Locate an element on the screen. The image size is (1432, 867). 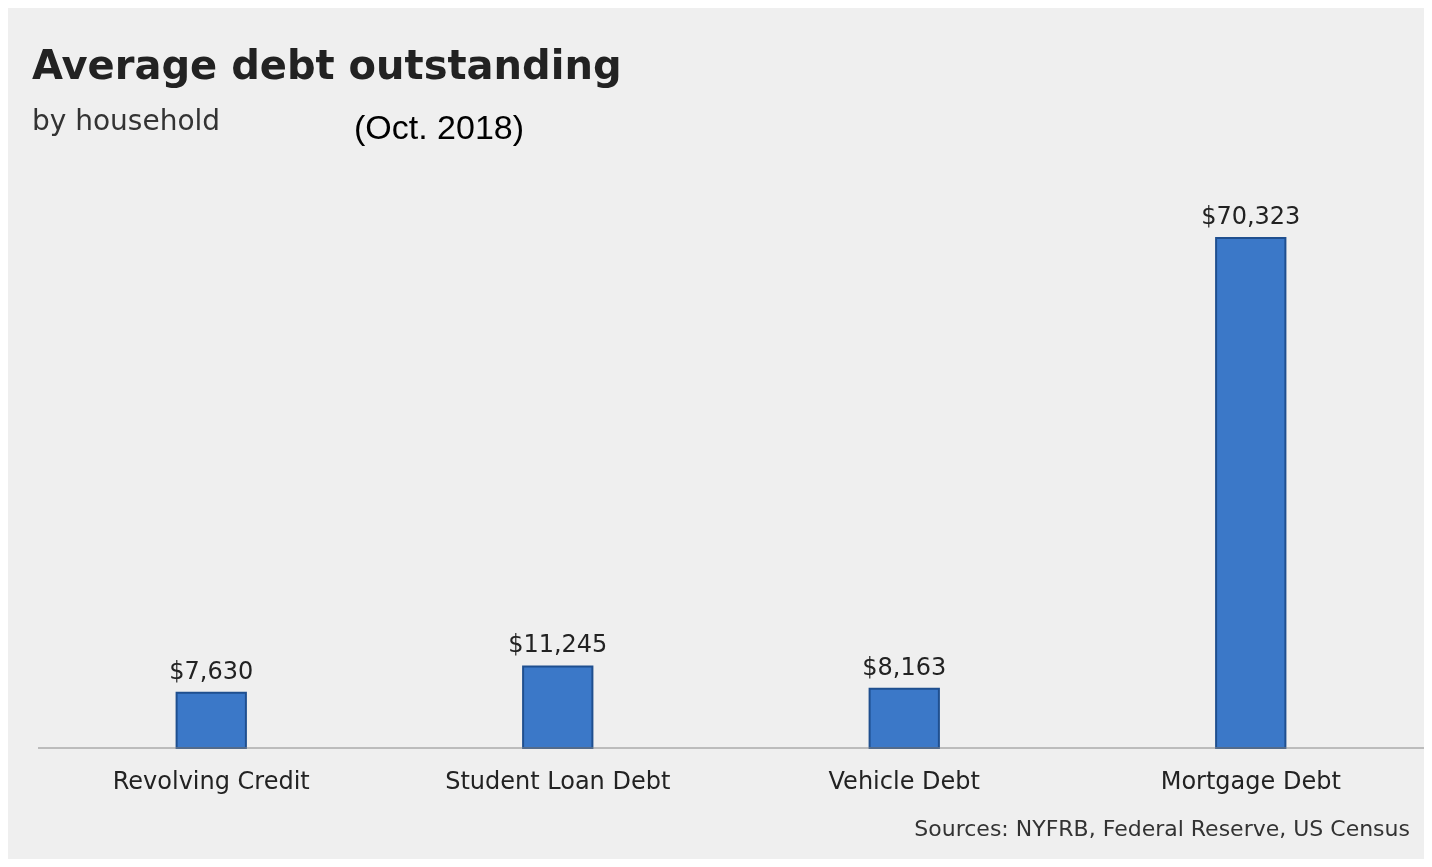
source-note: Sources: NYFRB, Federal Reserve, US Census is located at coordinates (1162, 828).